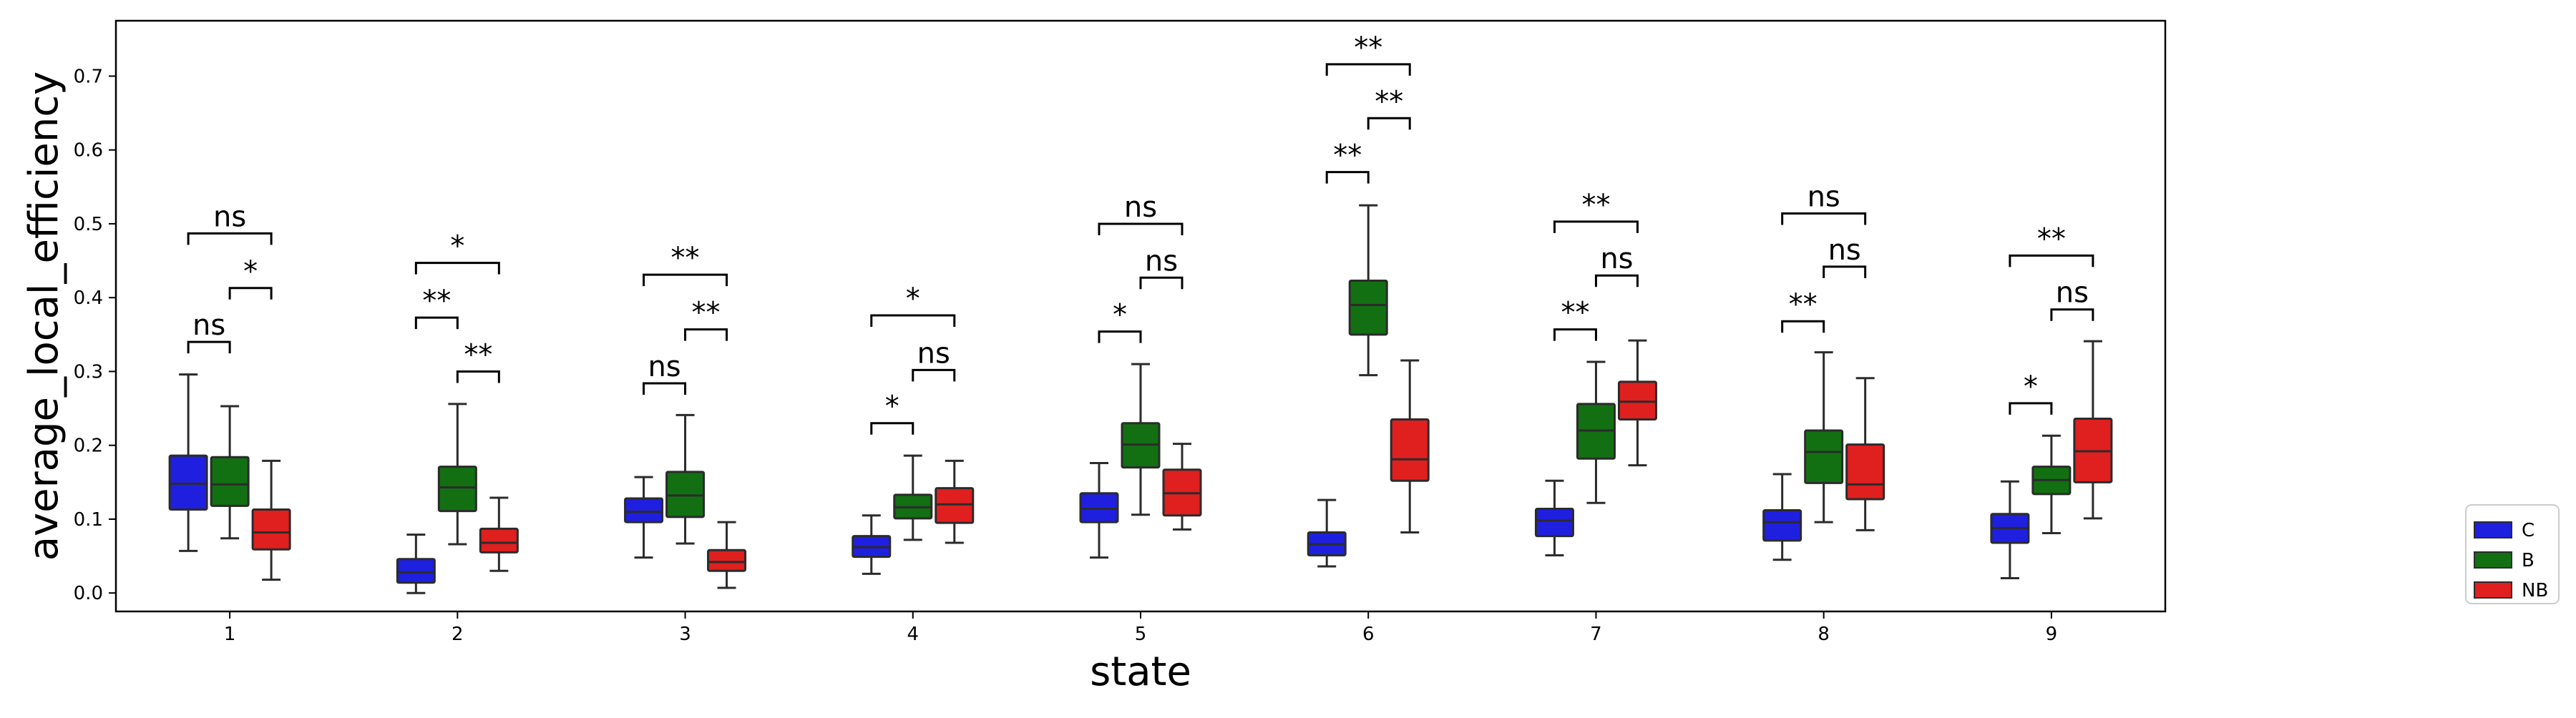  I want to click on y-tick-label: 0.4, so click(88, 298).